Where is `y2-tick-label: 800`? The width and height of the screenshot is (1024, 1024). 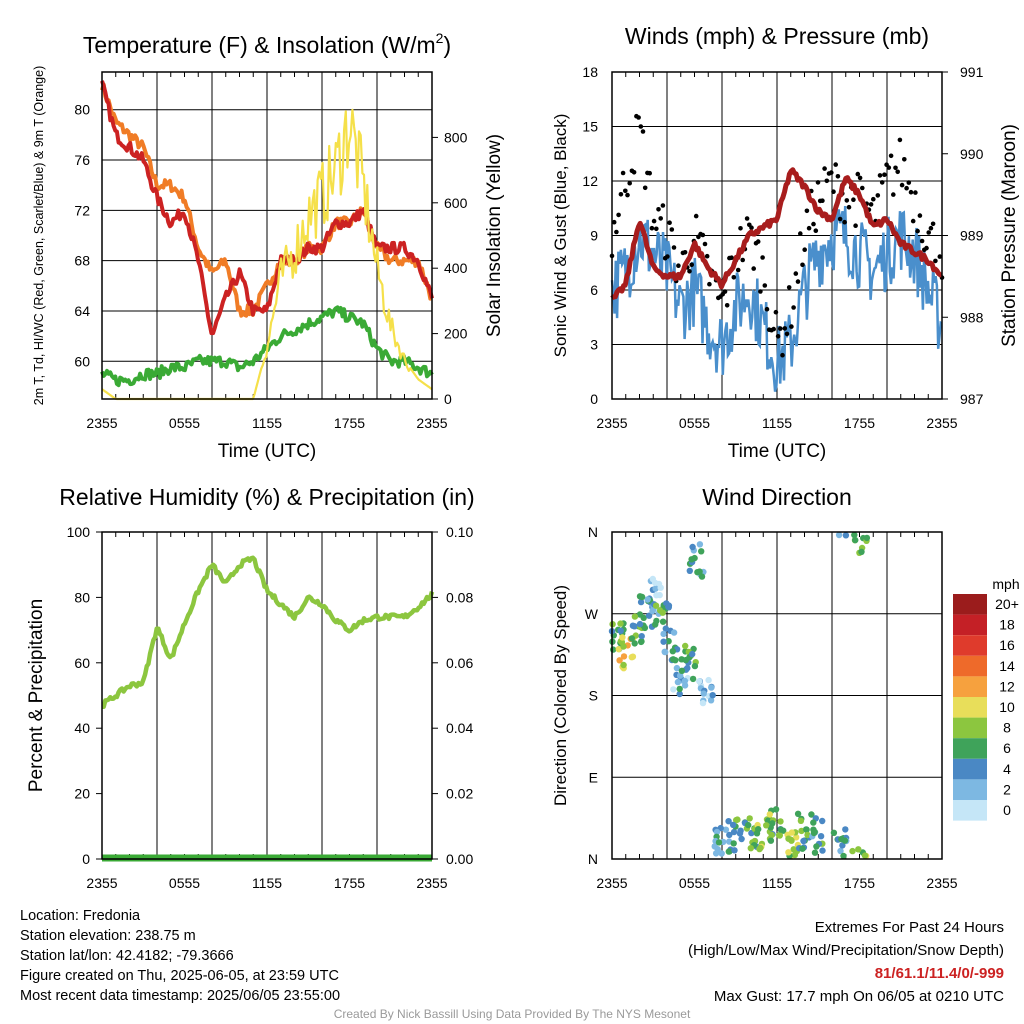
y2-tick-label: 800 is located at coordinates (456, 137).